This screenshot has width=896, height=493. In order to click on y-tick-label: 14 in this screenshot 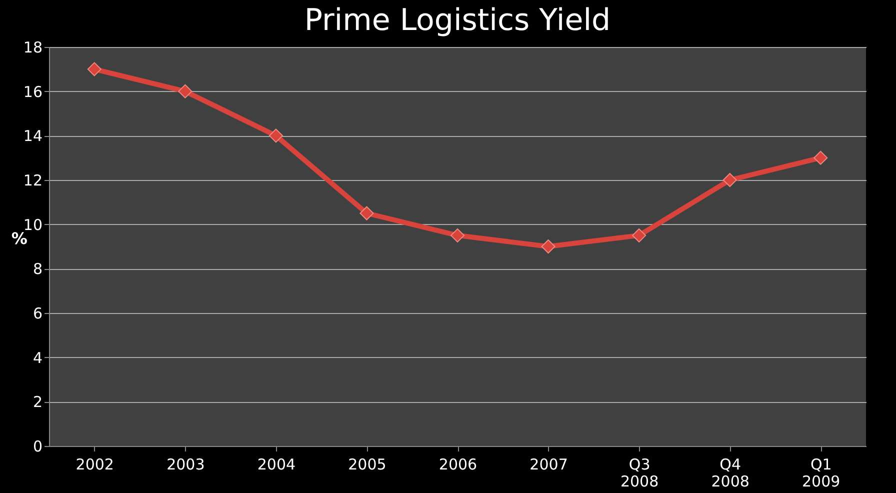, I will do `click(32, 136)`.